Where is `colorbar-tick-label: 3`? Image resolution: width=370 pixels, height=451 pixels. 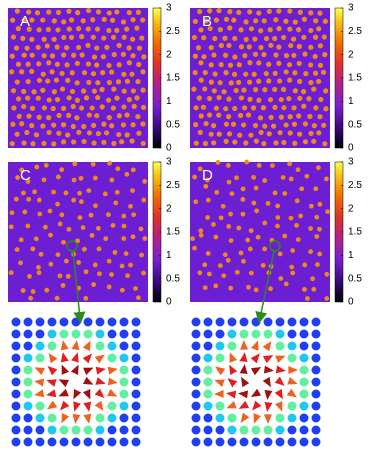
colorbar-tick-label: 3 is located at coordinates (351, 162).